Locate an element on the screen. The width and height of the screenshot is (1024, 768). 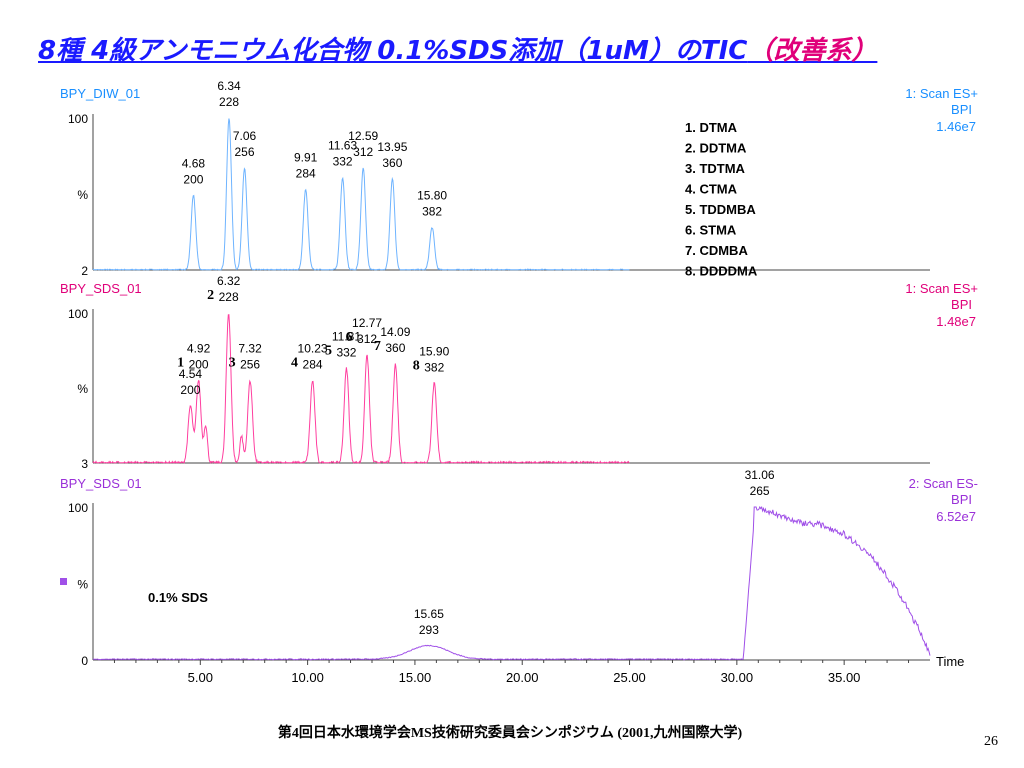
peak-rt-label: 15.80 is located at coordinates (432, 195).